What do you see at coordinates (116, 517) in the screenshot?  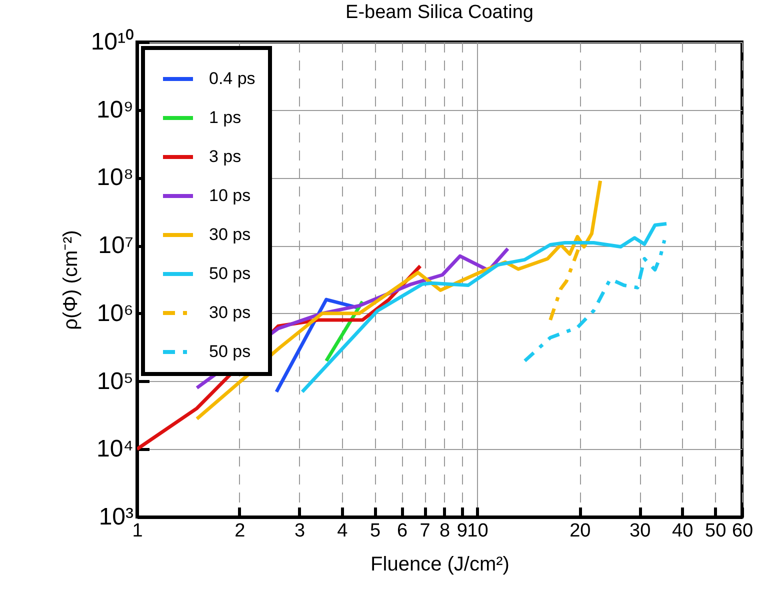 I see `y-tick-label: 10³` at bounding box center [116, 517].